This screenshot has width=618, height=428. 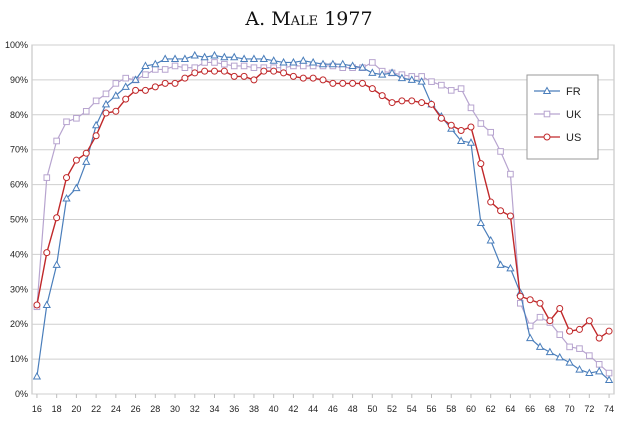 What do you see at coordinates (510, 409) in the screenshot?
I see `x-tick-label: 64` at bounding box center [510, 409].